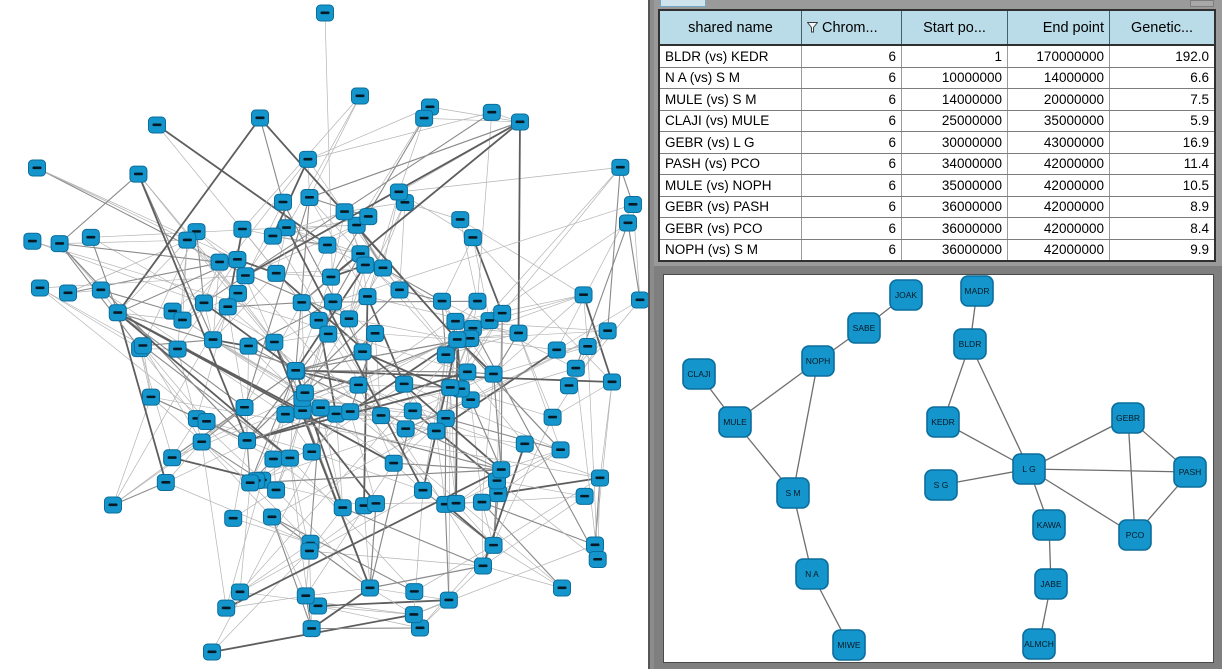 This screenshot has height=669, width=1222. Describe the element at coordinates (731, 56) in the screenshot. I see `table-cell: BLDR (vs) KEDR` at that location.